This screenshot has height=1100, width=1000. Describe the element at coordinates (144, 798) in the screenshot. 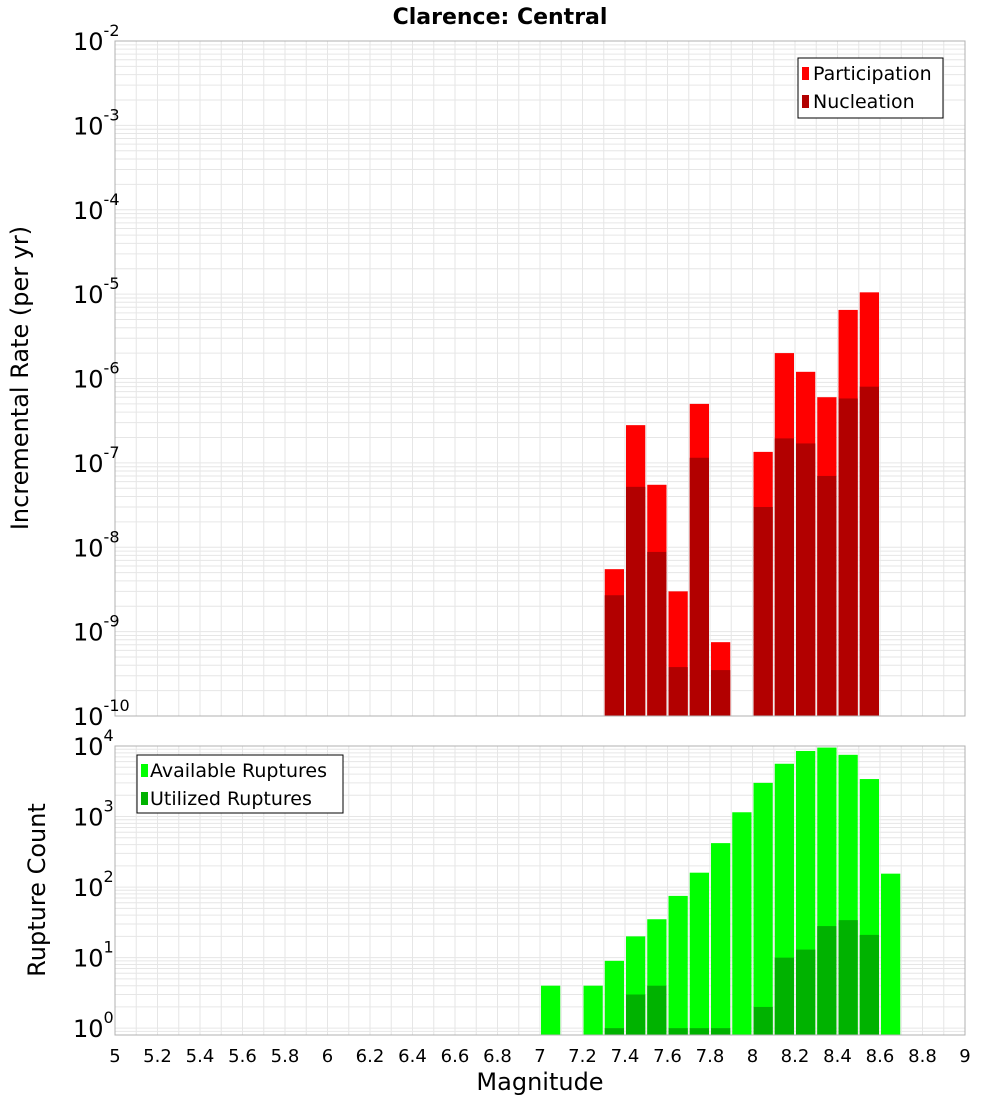

I see `utilized-ruptures-legend-swatch` at that location.